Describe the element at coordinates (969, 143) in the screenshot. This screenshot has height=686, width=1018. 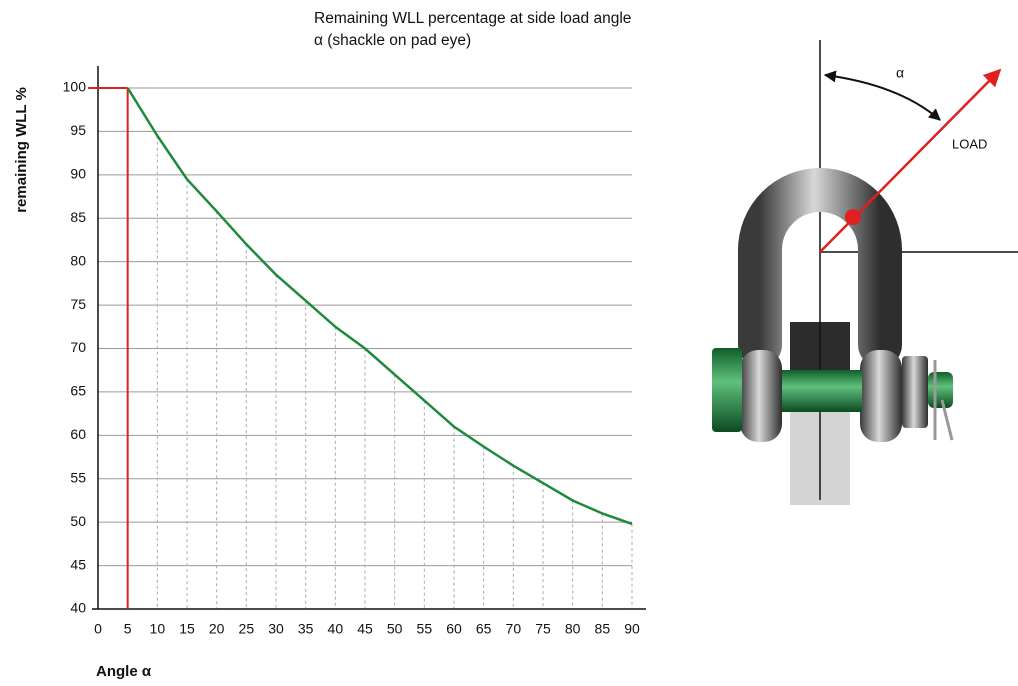
I see `load-label: LOAD` at that location.